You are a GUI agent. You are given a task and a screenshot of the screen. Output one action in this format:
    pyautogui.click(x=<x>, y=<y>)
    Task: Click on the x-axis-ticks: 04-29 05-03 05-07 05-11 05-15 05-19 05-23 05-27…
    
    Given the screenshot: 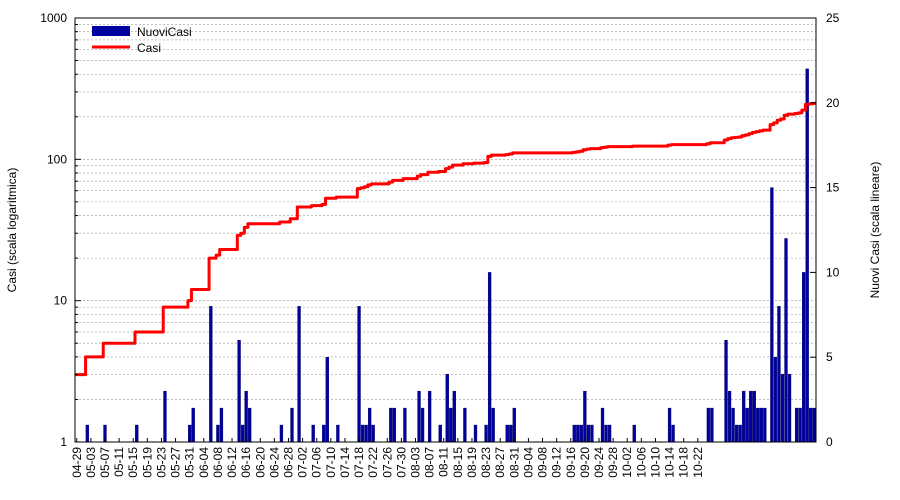 What is the action you would take?
    pyautogui.click(x=387, y=458)
    